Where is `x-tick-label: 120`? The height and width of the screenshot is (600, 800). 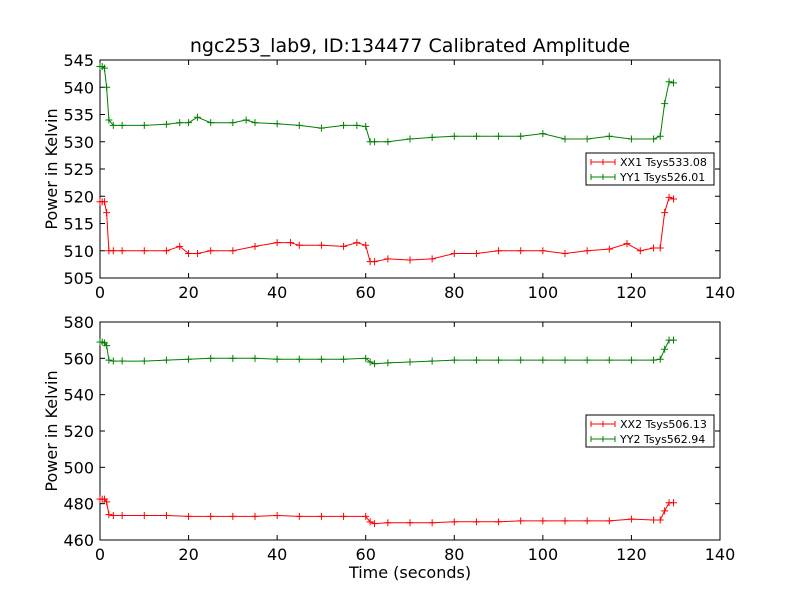 x-tick-label: 120 is located at coordinates (631, 292).